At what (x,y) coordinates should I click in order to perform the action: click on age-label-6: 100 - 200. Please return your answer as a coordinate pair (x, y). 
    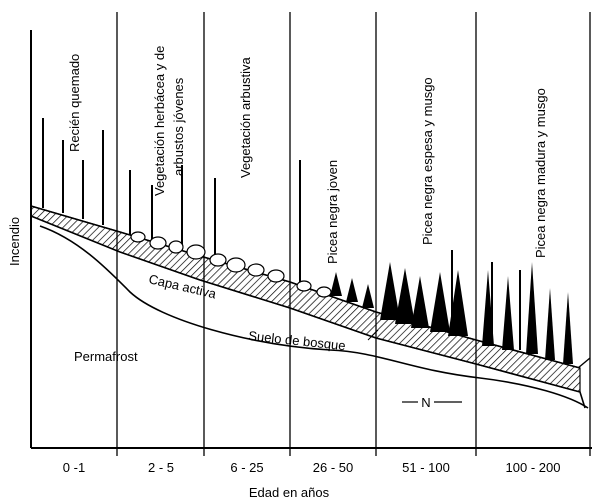
    Looking at the image, I should click on (533, 467).